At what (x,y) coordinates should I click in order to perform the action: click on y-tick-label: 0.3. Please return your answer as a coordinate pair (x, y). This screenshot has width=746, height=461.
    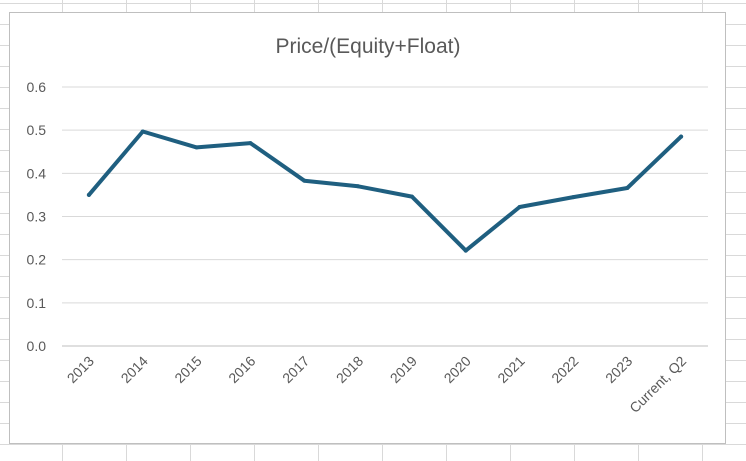
    Looking at the image, I should click on (37, 217).